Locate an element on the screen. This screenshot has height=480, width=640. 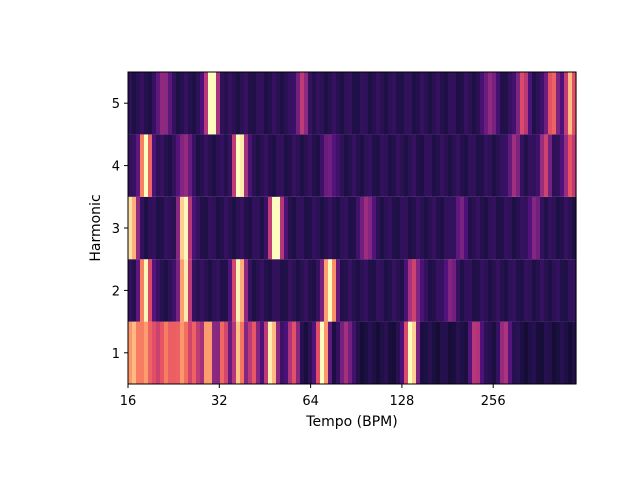
y-tick-label: 1 is located at coordinates (116, 354).